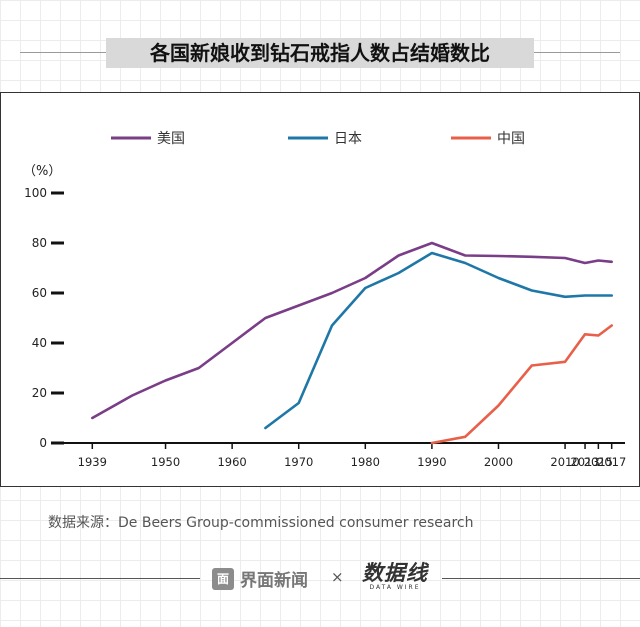  Describe the element at coordinates (365, 462) in the screenshot. I see `x-tick-label: 1980` at that location.